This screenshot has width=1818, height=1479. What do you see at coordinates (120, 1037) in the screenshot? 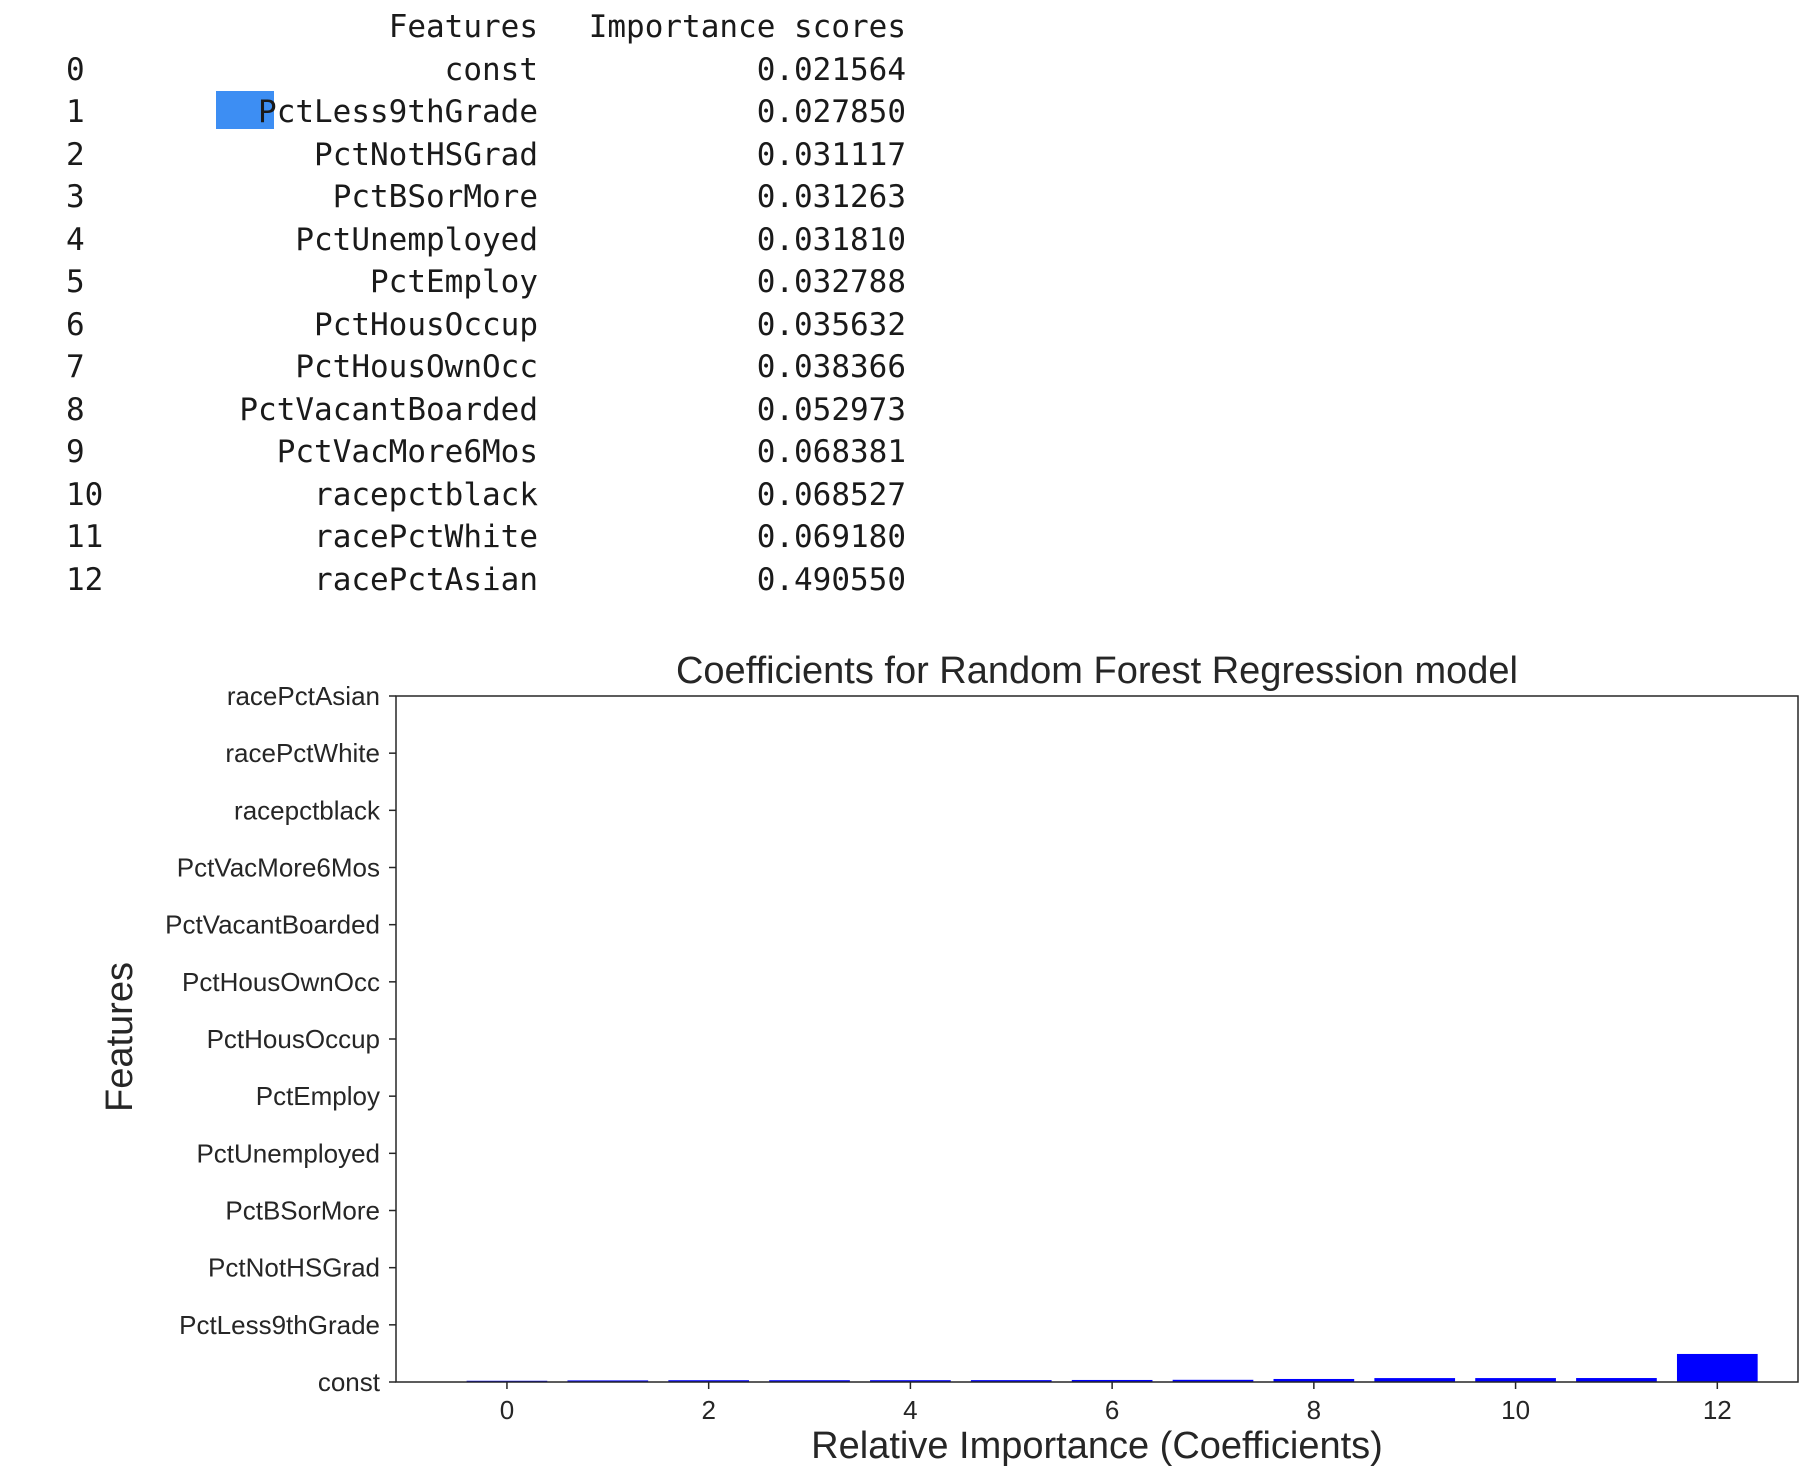
I see `y-axis-label: Features` at bounding box center [120, 1037].